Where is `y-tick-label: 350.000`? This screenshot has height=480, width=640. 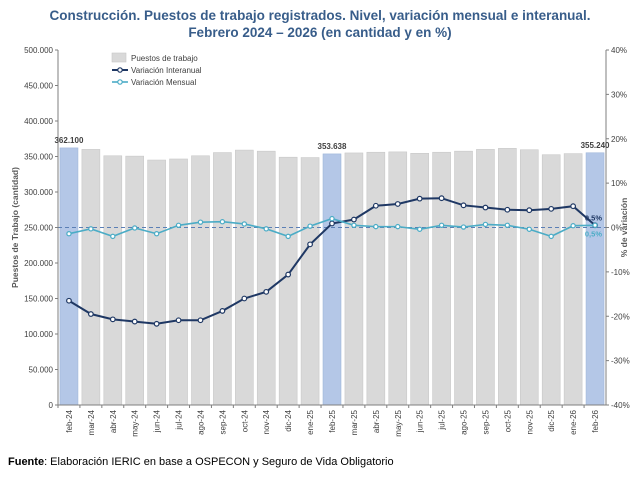 y-tick-label: 350.000 is located at coordinates (38, 157).